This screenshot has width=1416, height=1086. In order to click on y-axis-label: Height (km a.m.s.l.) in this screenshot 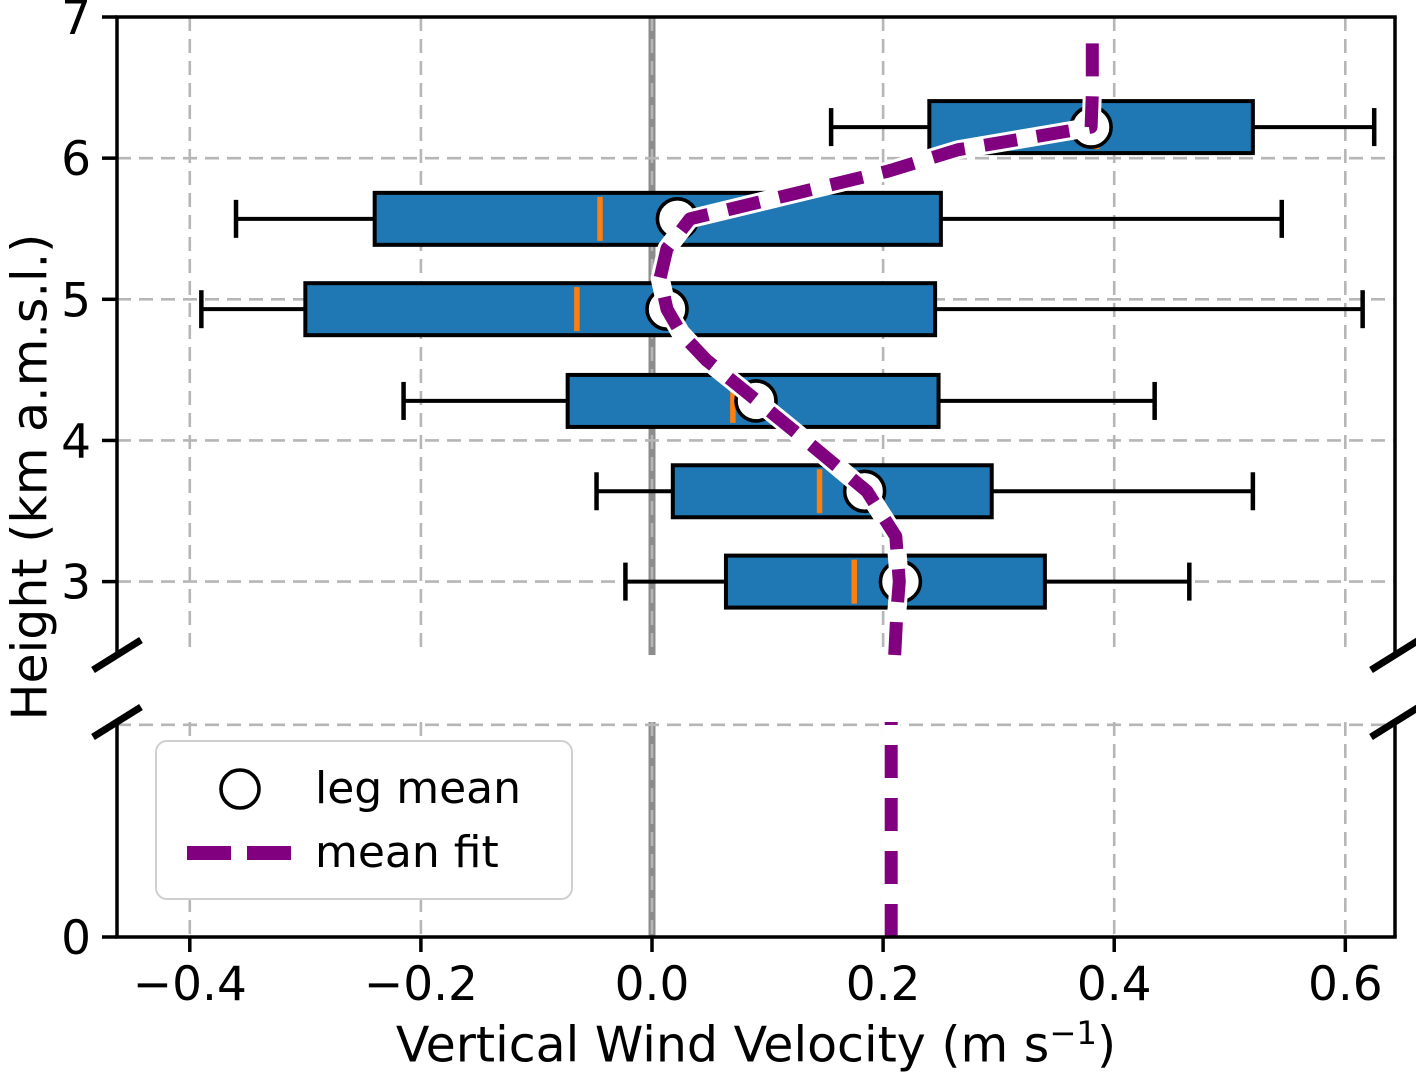, I will do `click(30, 477)`.